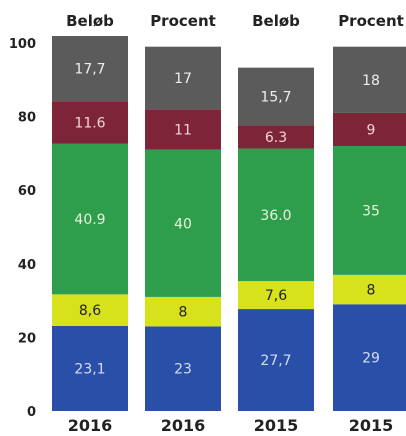  I want to click on data-label: 9, so click(371, 130).